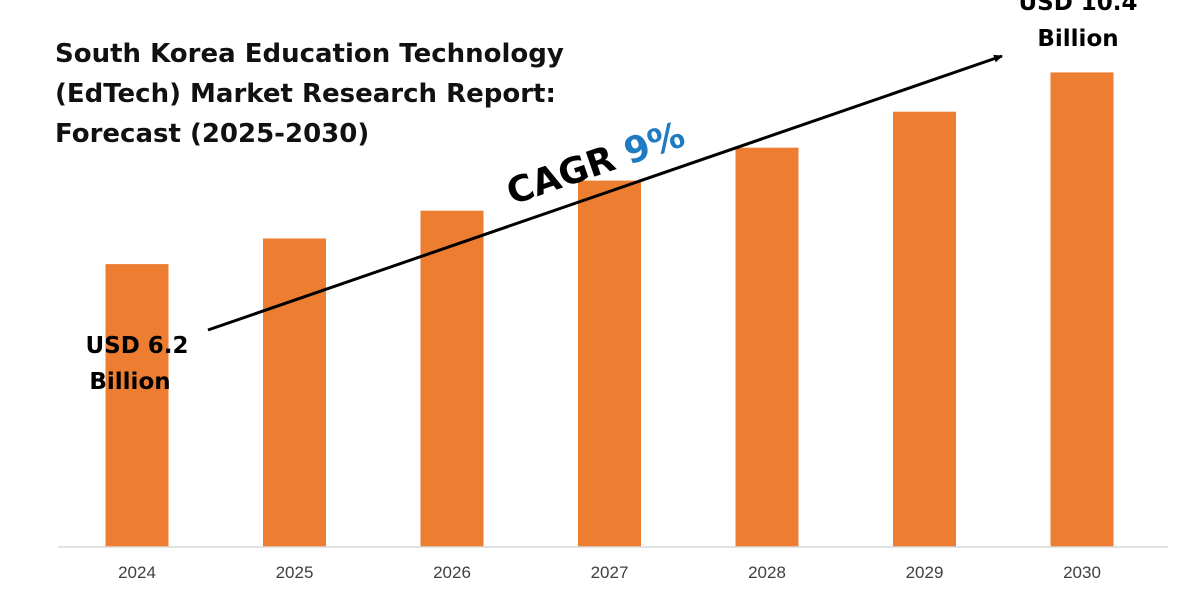 This screenshot has height=600, width=1200. I want to click on bar-2027, so click(609, 363).